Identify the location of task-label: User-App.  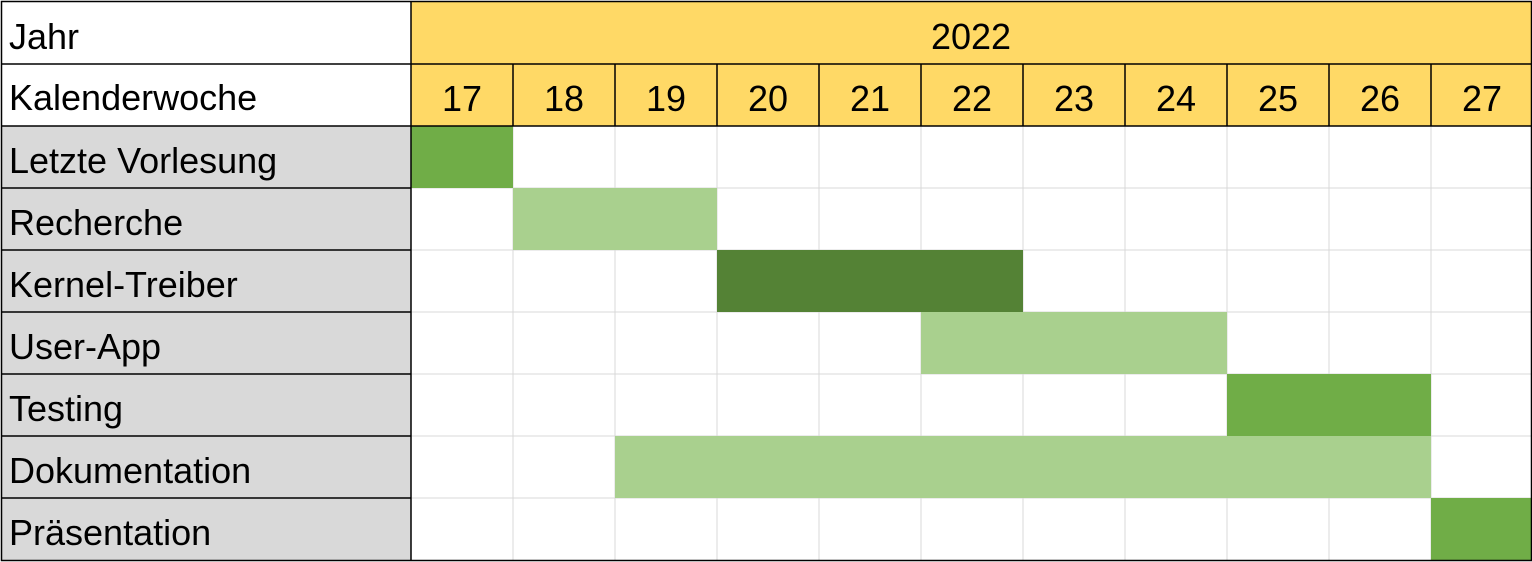
(85, 346).